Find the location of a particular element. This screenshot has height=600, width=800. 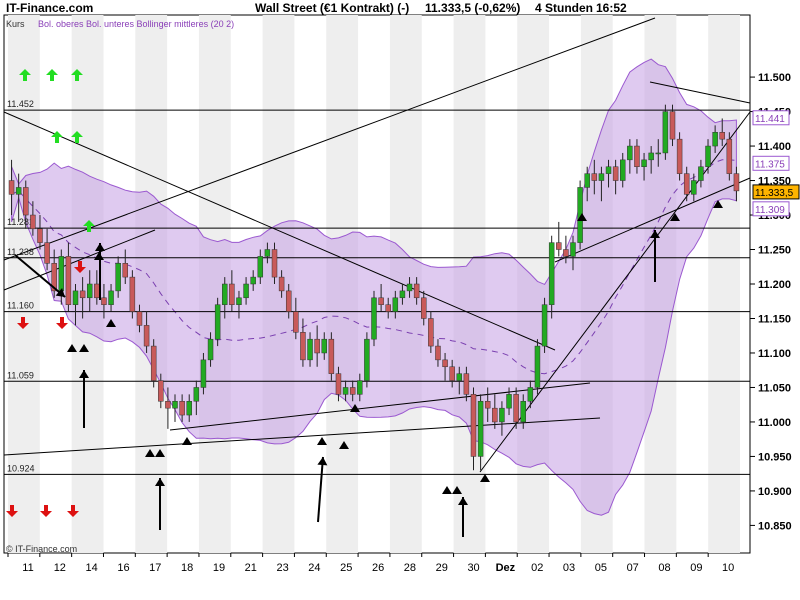

x-tick-label: 29 is located at coordinates (442, 568).